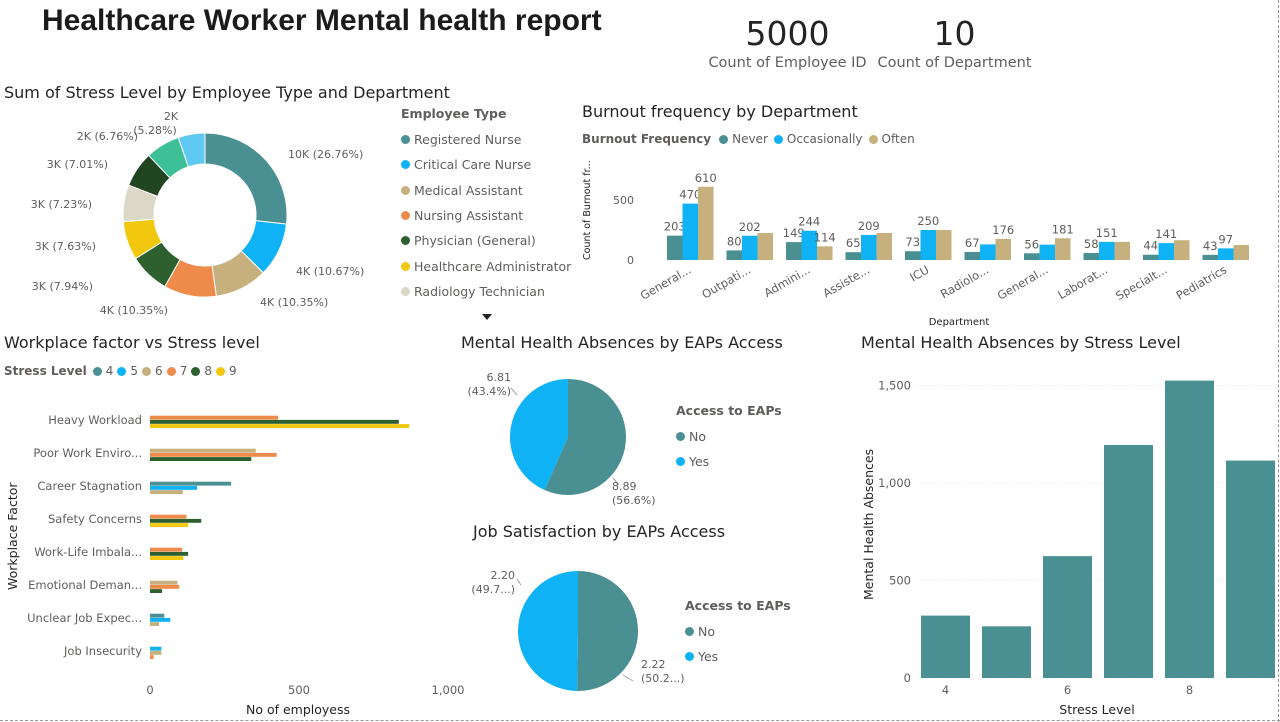 The height and width of the screenshot is (722, 1280). I want to click on legend-item-employee-type: Registered Nurse, so click(486, 139).